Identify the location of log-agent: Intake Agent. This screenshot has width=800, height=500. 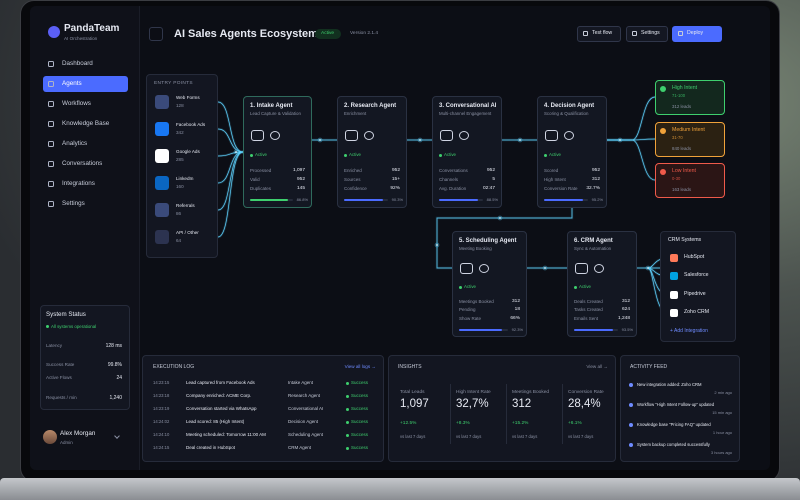
(301, 382).